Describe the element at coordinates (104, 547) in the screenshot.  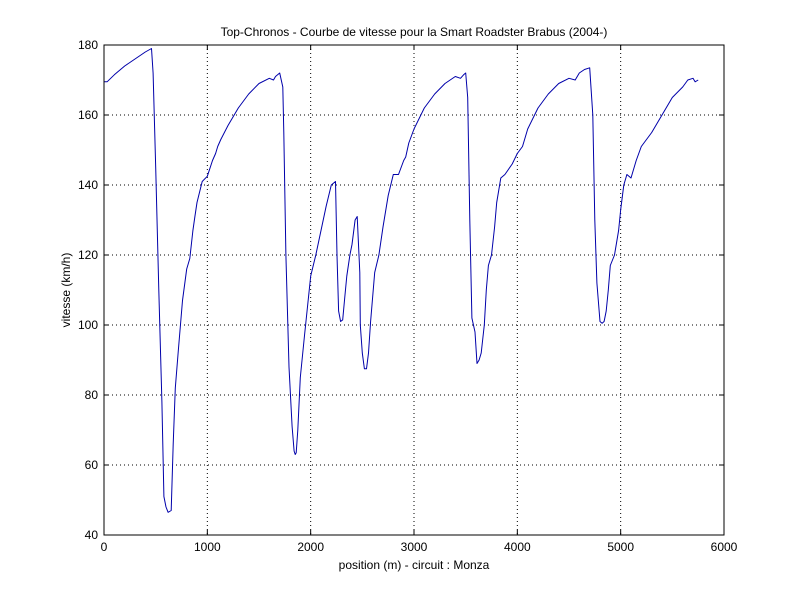
I see `x-tick-label: 0` at that location.